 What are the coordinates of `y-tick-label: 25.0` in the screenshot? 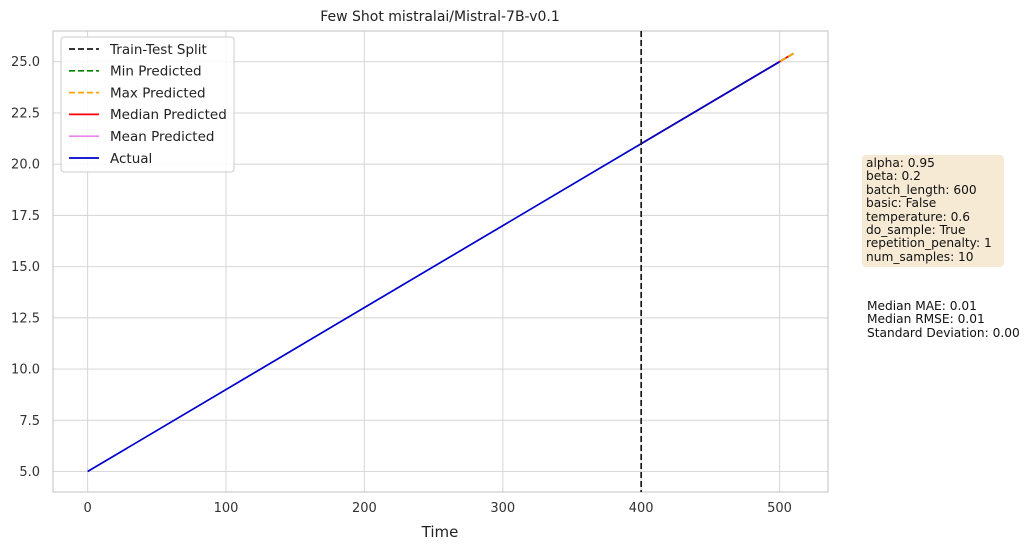 It's located at (25, 62).